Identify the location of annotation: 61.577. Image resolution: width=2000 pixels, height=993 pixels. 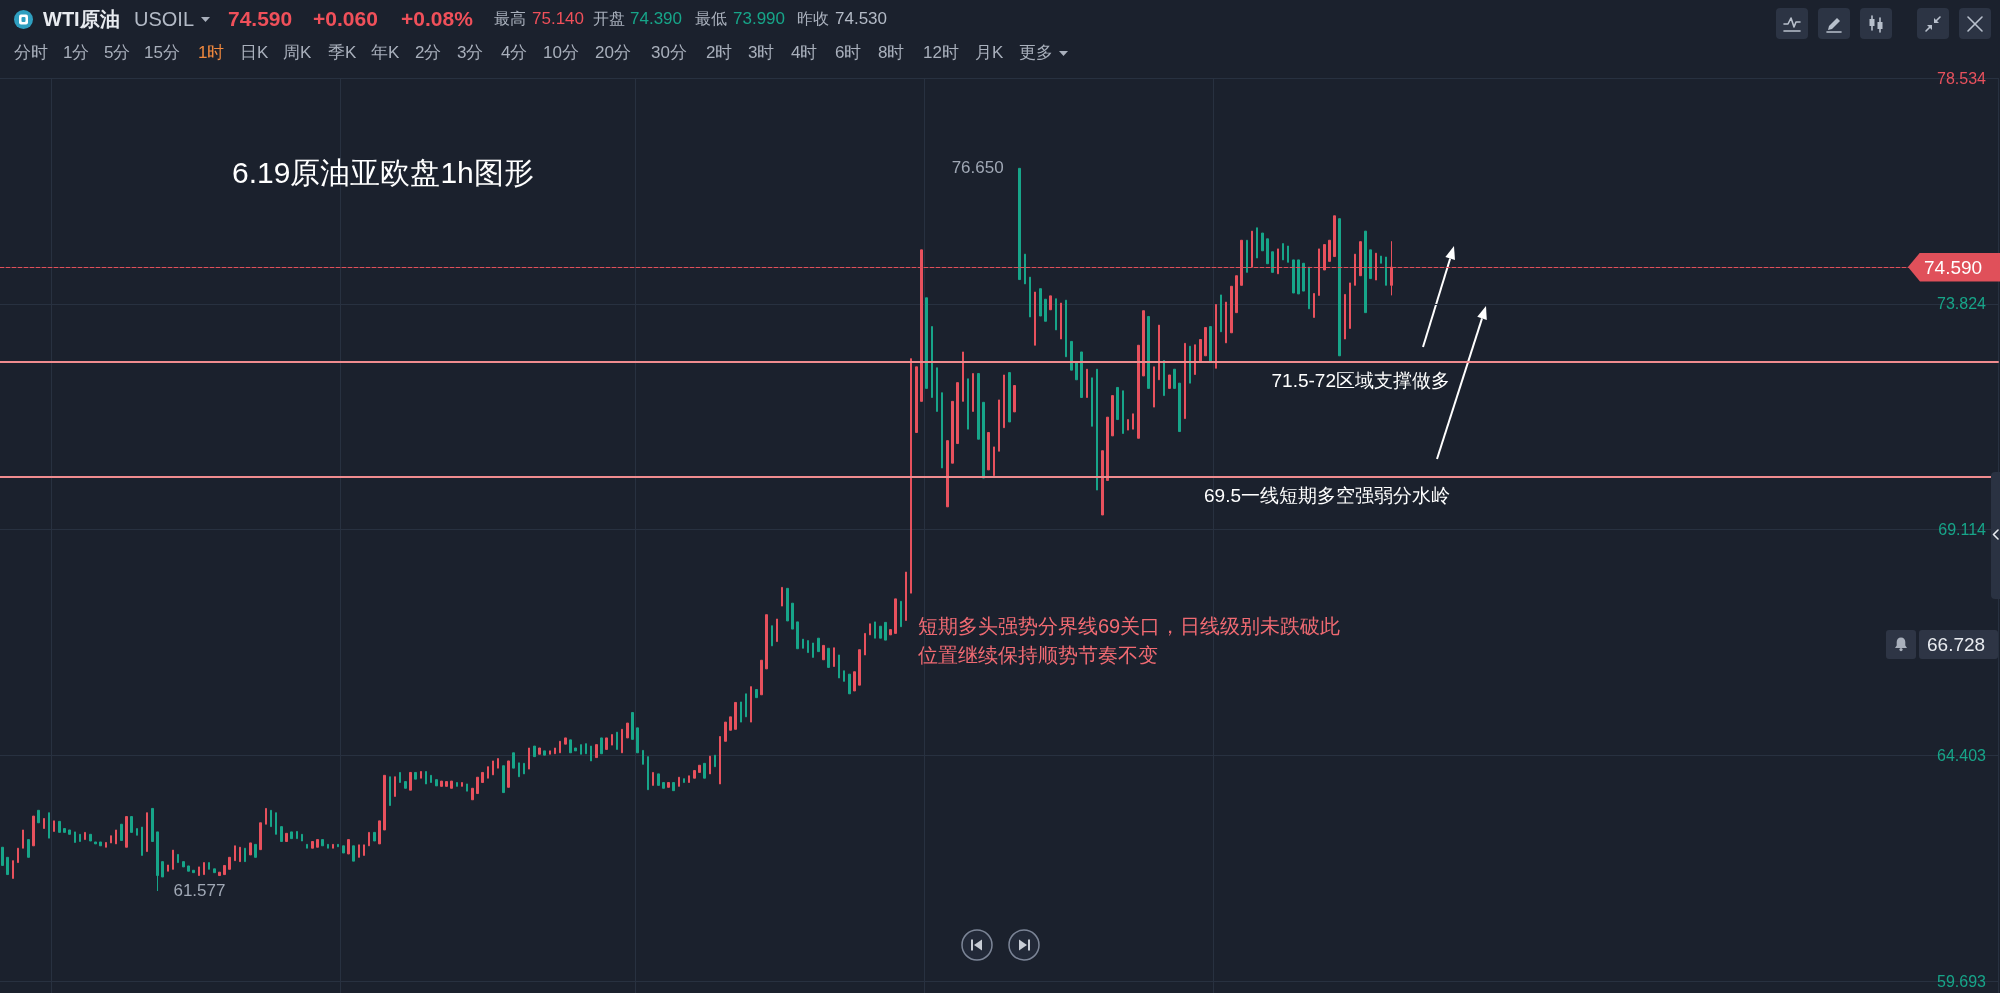
(199, 891).